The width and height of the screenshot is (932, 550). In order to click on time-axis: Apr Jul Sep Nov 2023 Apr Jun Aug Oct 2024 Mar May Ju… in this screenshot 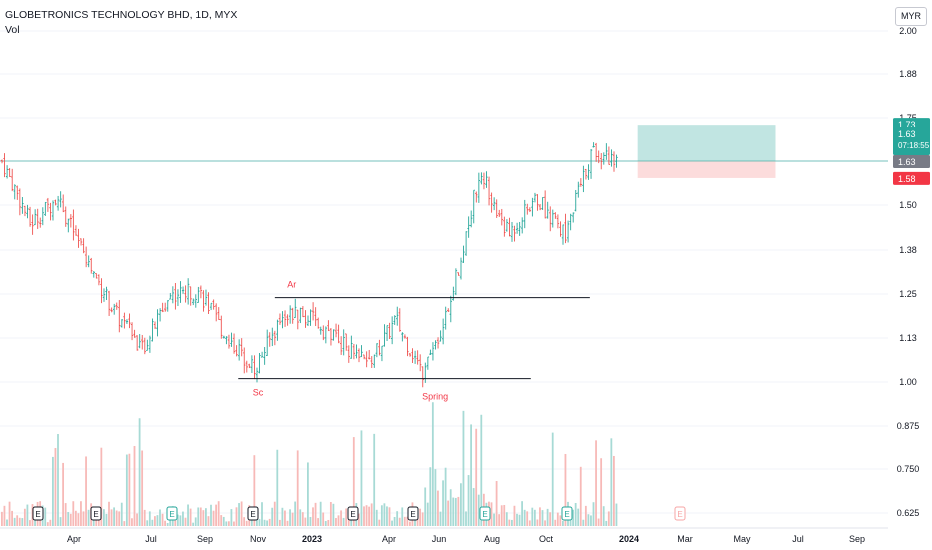, I will do `click(444, 538)`.